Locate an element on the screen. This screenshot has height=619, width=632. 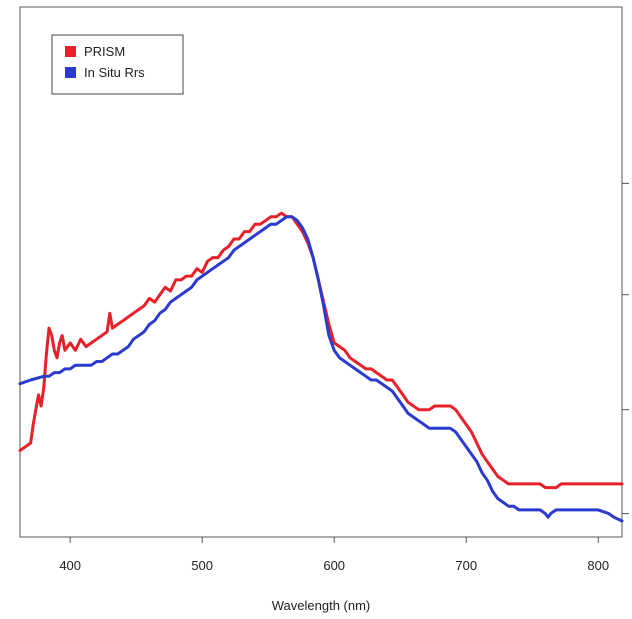
x-tick-label-600: 600 is located at coordinates (334, 565).